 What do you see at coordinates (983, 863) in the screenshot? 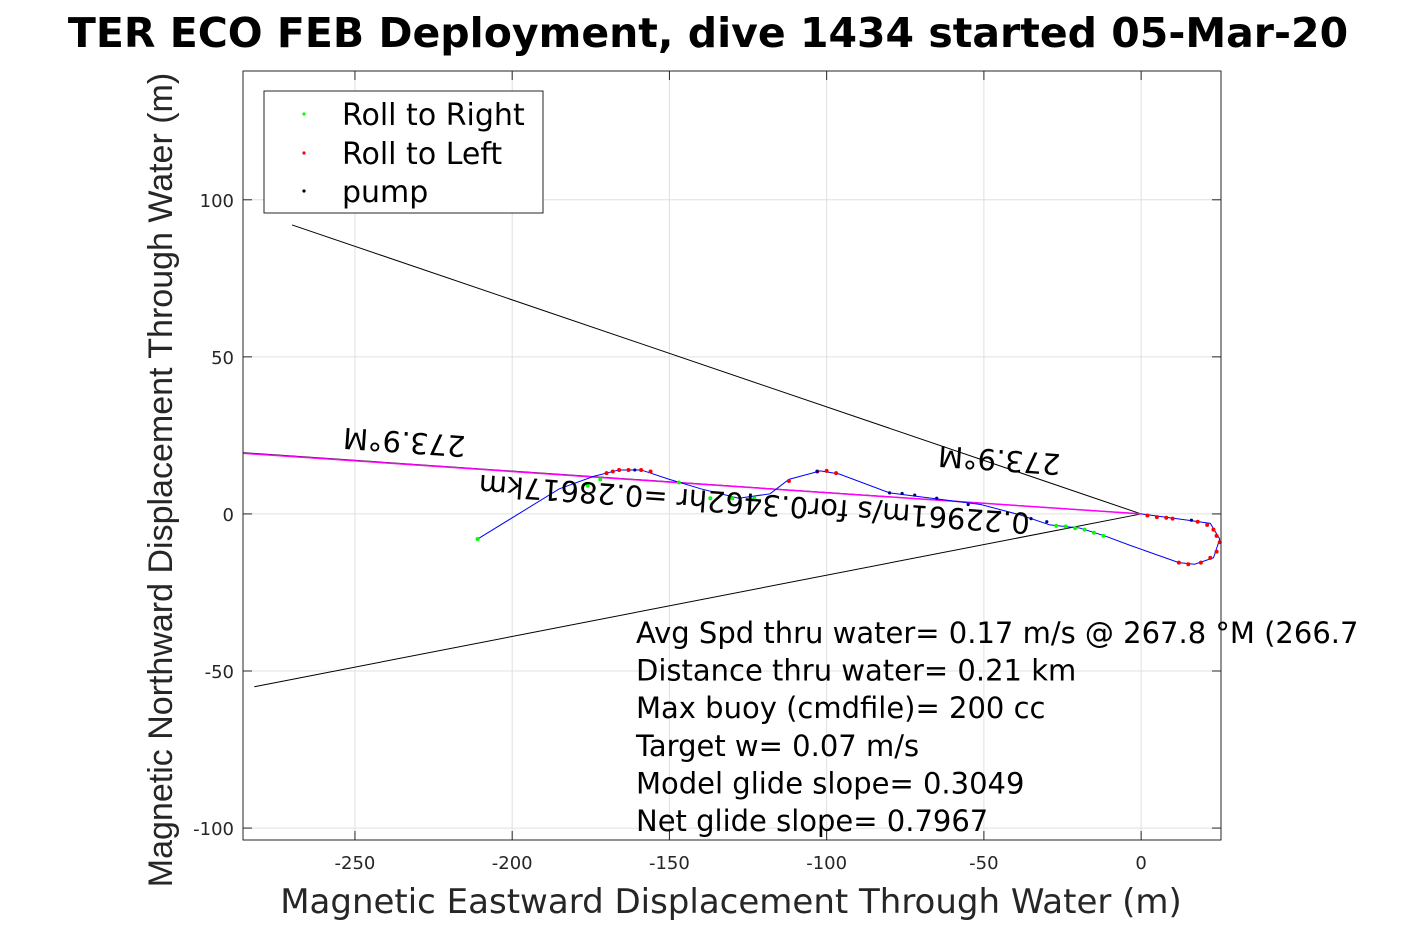
I see `x-tick-label: -50` at bounding box center [983, 863].